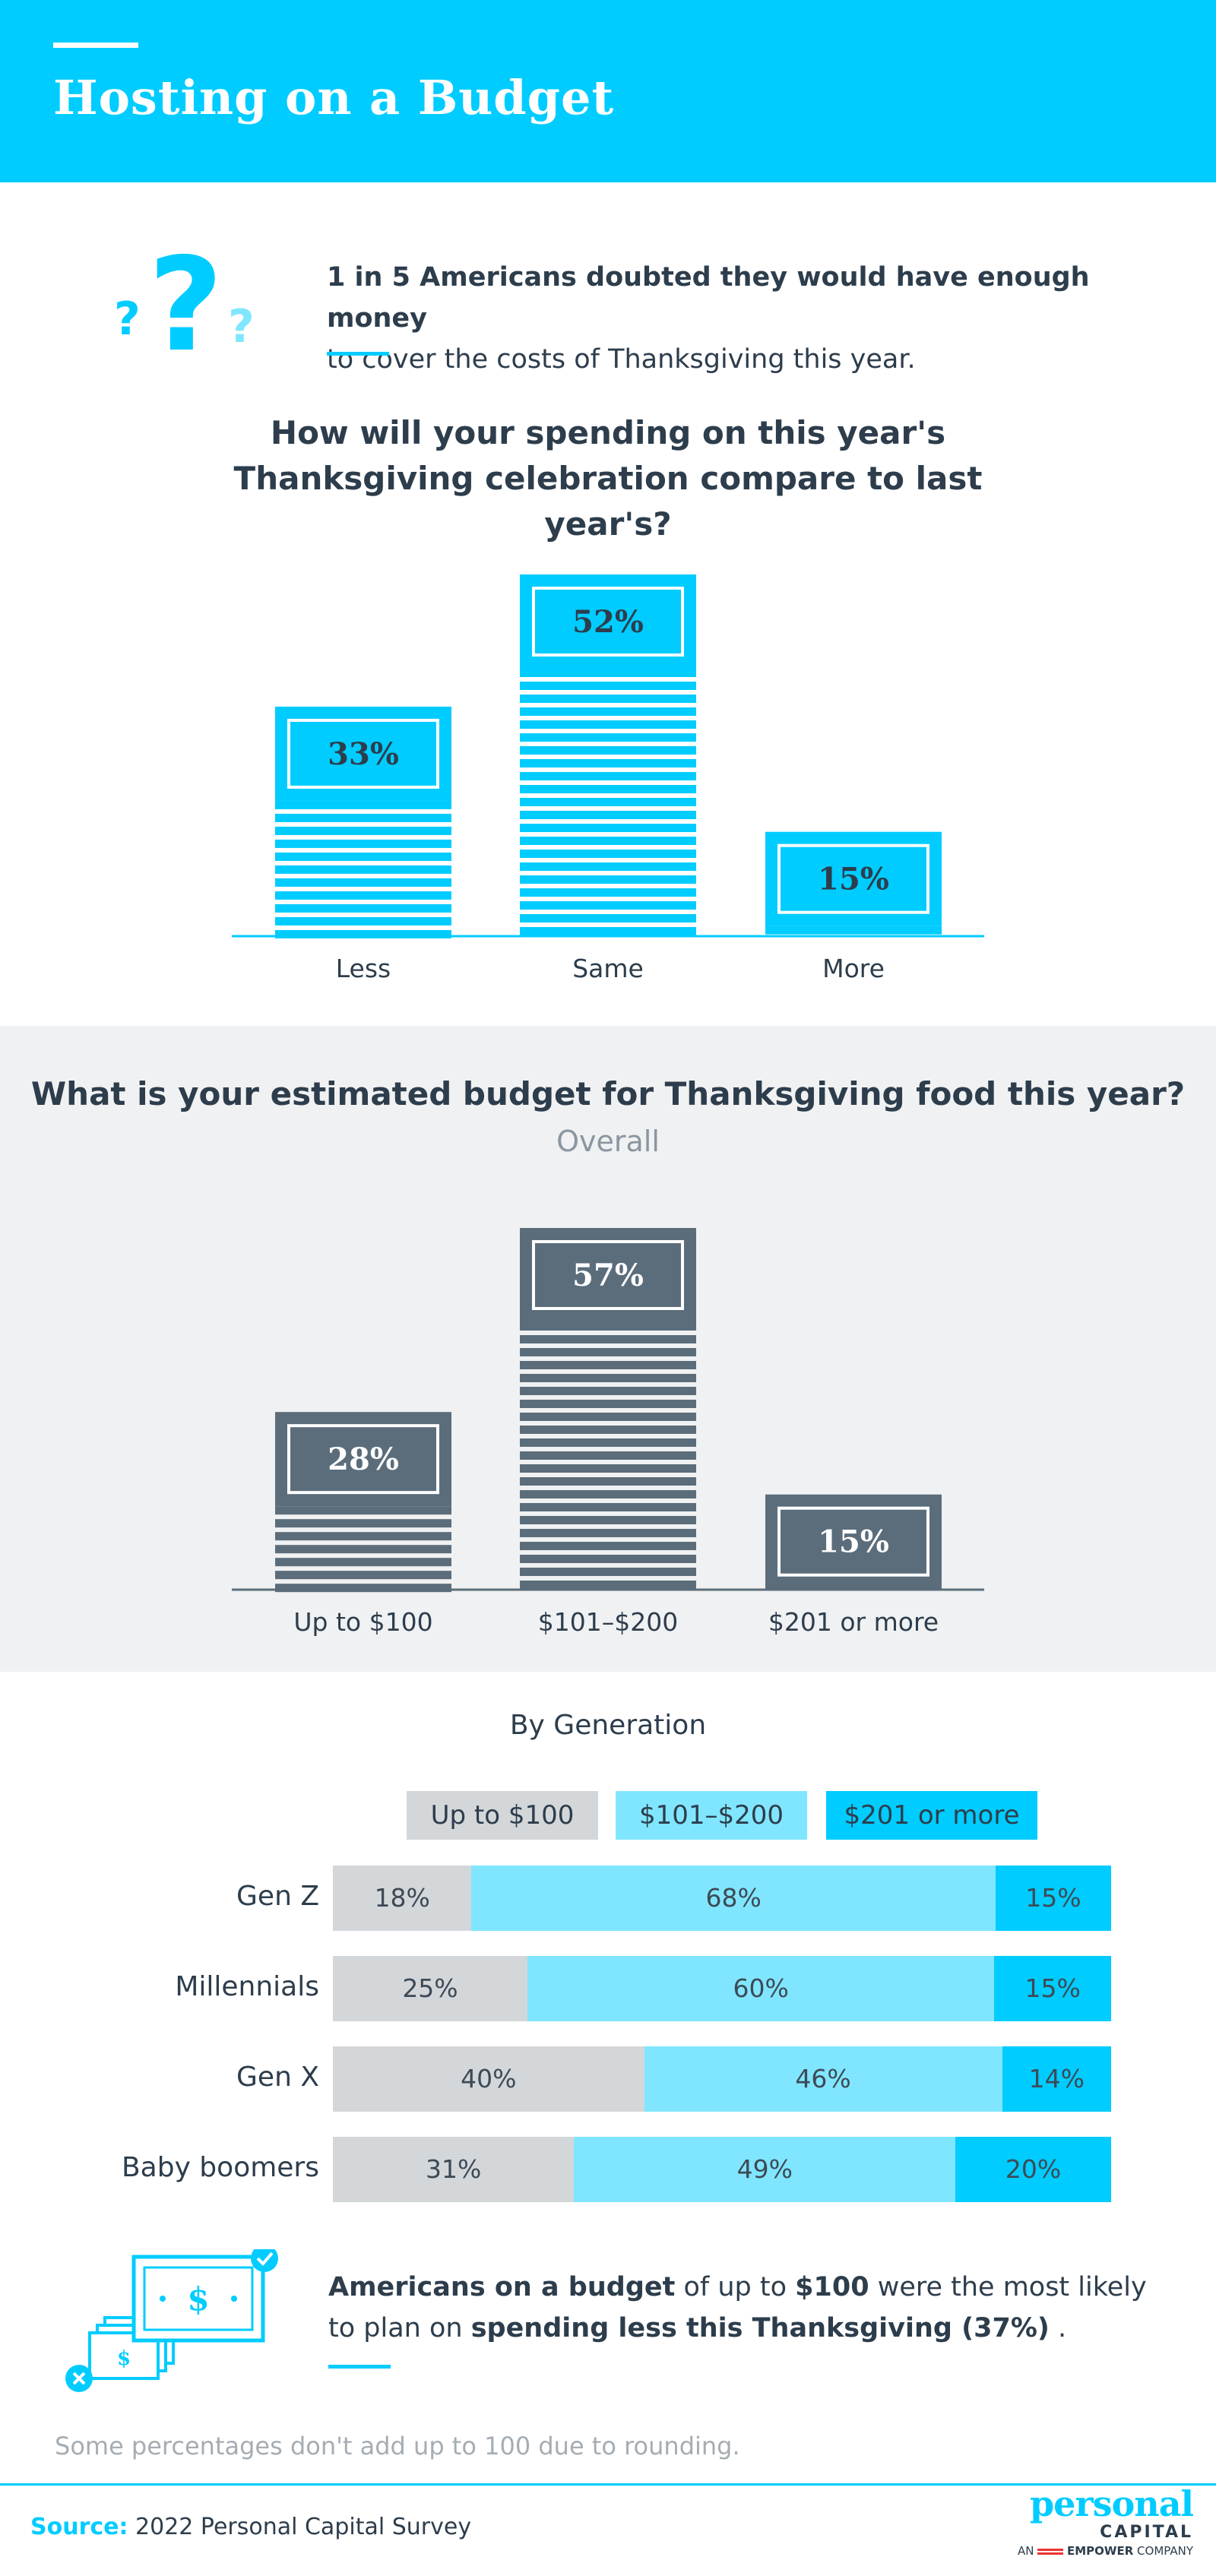  Describe the element at coordinates (175, 2323) in the screenshot. I see `money-stack-icon: $ $` at that location.